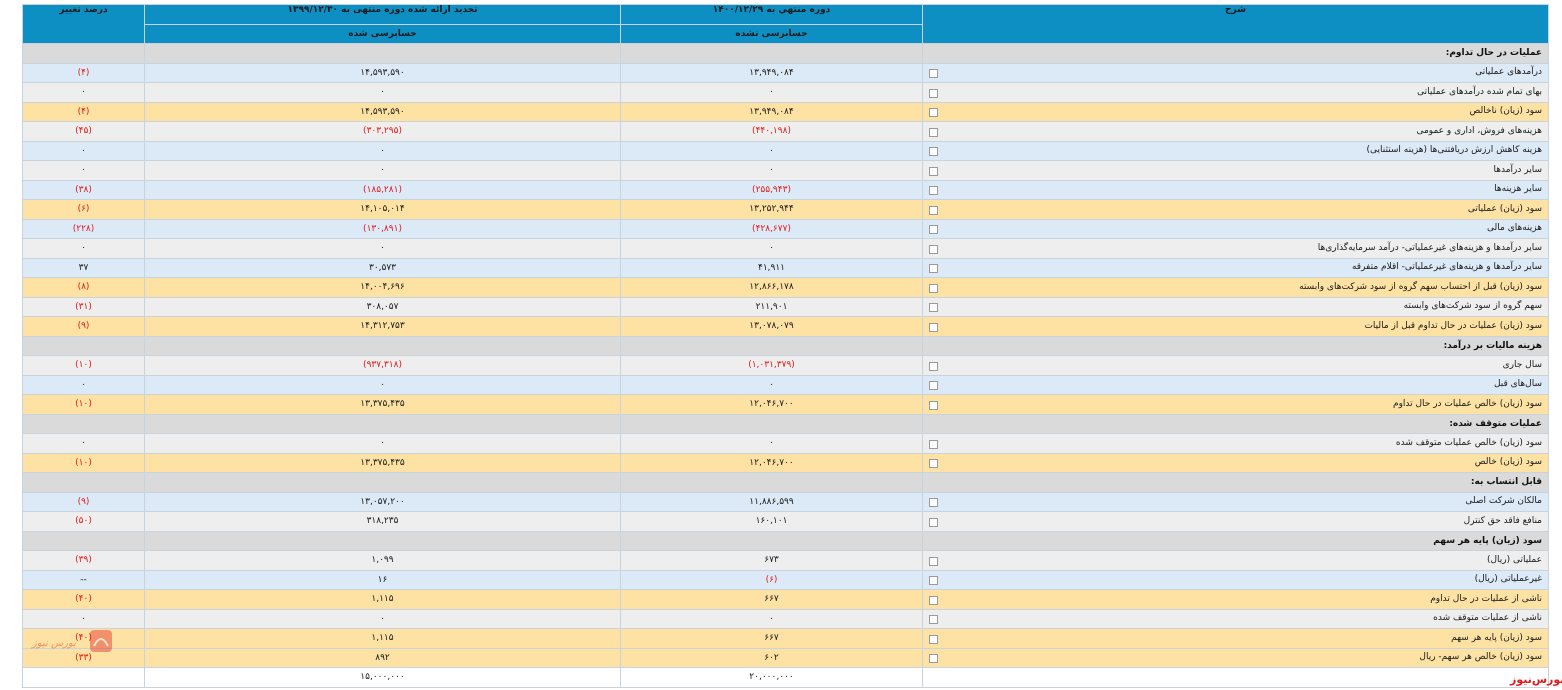 The width and height of the screenshot is (1562, 690). Describe the element at coordinates (771, 521) in the screenshot. I see `current-period-value-text: ۱۶۰,۱۰۱` at that location.